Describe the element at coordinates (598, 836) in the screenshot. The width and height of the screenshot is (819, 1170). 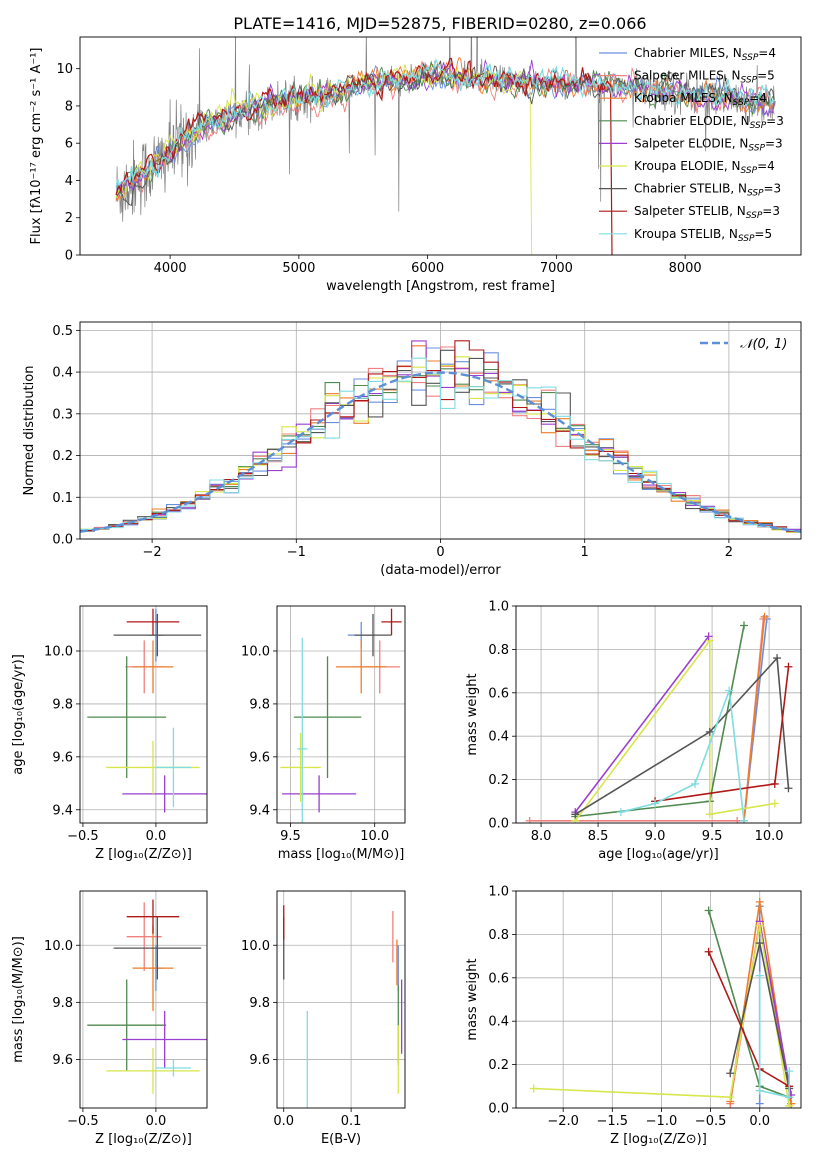
I see `x-tick-label: 8.5` at that location.